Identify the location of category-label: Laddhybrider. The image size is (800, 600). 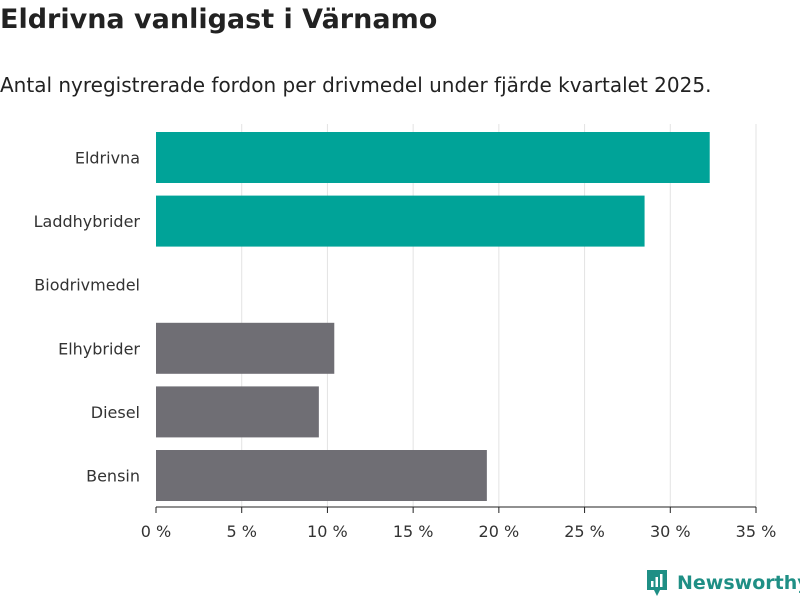
(87, 221).